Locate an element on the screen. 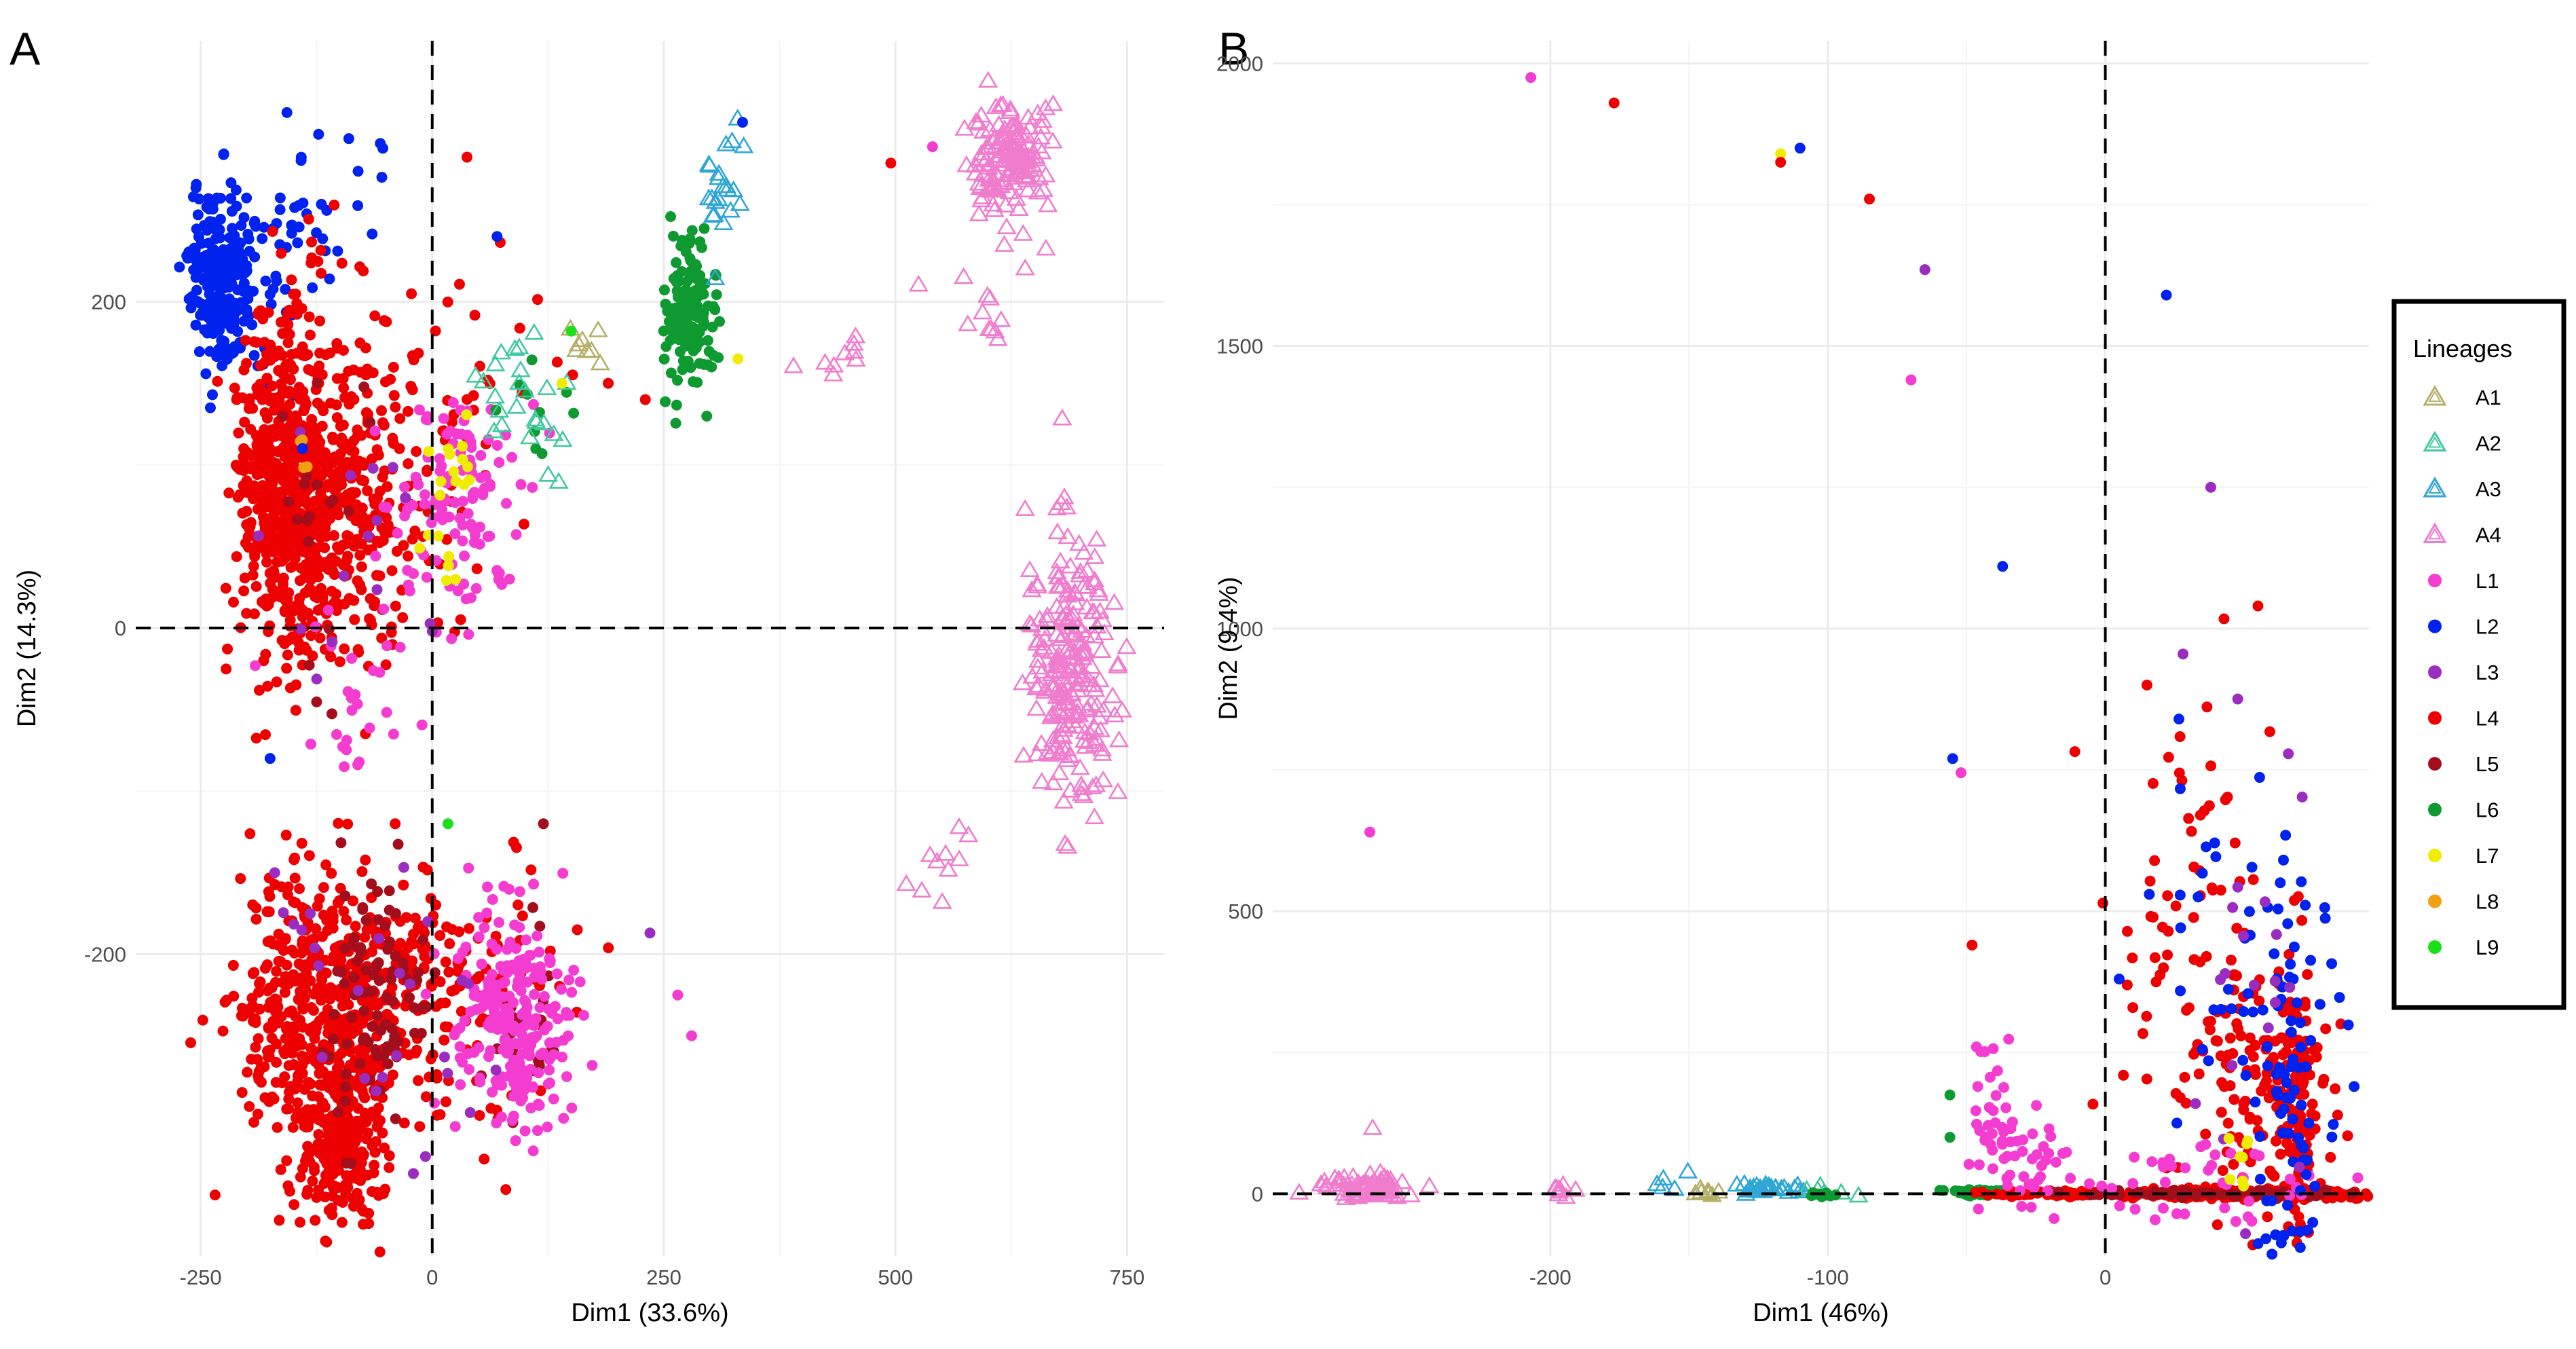 This screenshot has height=1349, width=2576. legend-label: A1 is located at coordinates (2489, 397).